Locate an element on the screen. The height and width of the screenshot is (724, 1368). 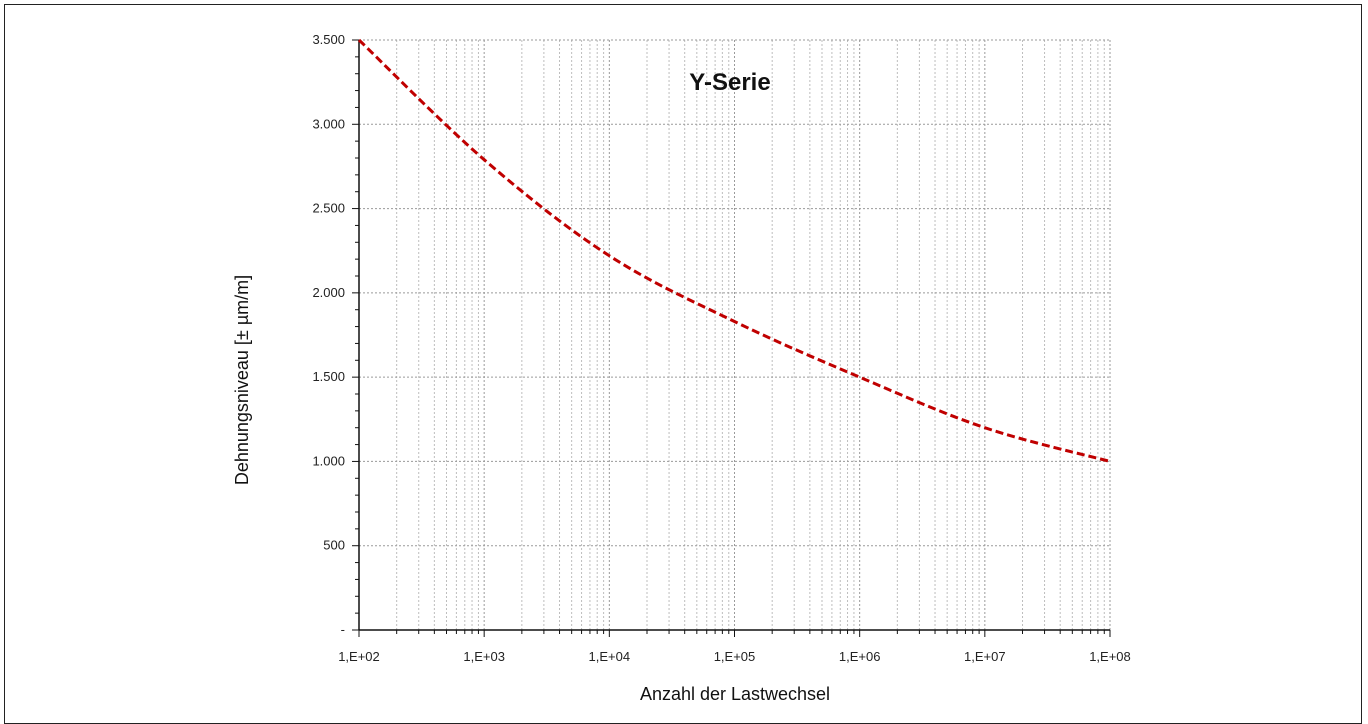
x-tick-label: 1,E+04 is located at coordinates (610, 656).